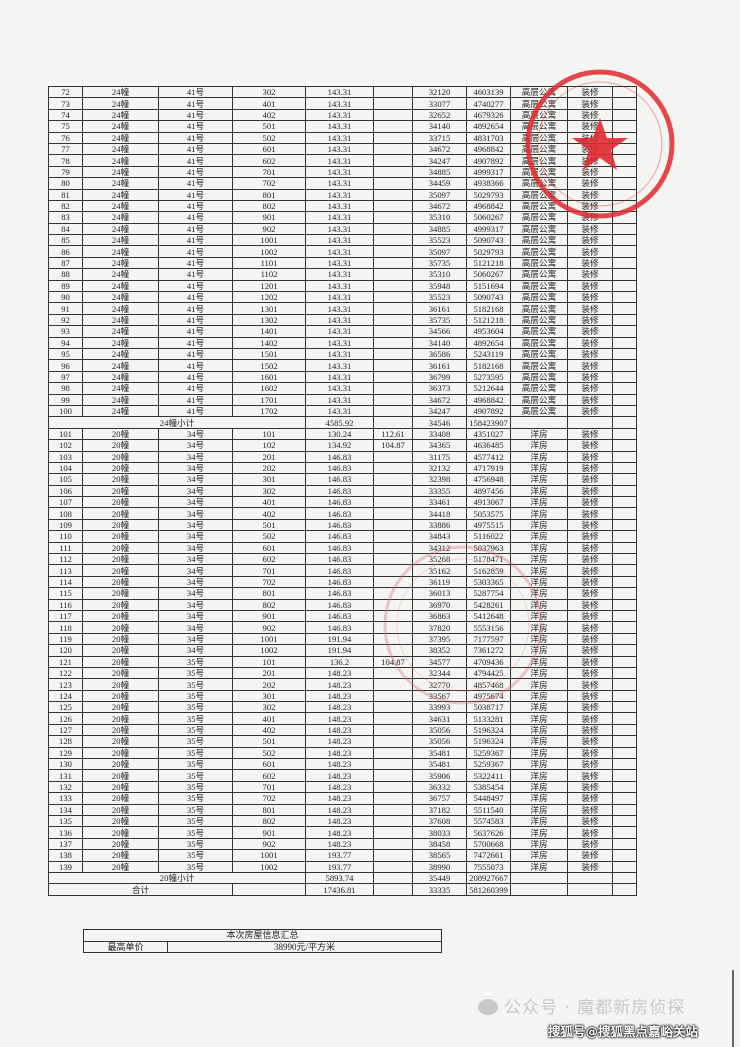 This screenshot has height=1047, width=740. I want to click on subtotal-area: 5893.74, so click(339, 878).